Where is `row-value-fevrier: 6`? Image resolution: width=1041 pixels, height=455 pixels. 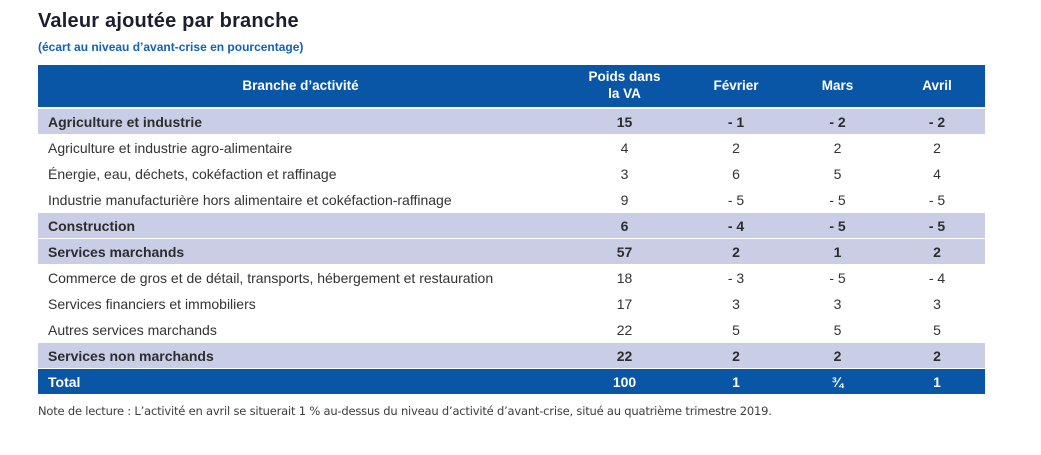 row-value-fevrier: 6 is located at coordinates (736, 173).